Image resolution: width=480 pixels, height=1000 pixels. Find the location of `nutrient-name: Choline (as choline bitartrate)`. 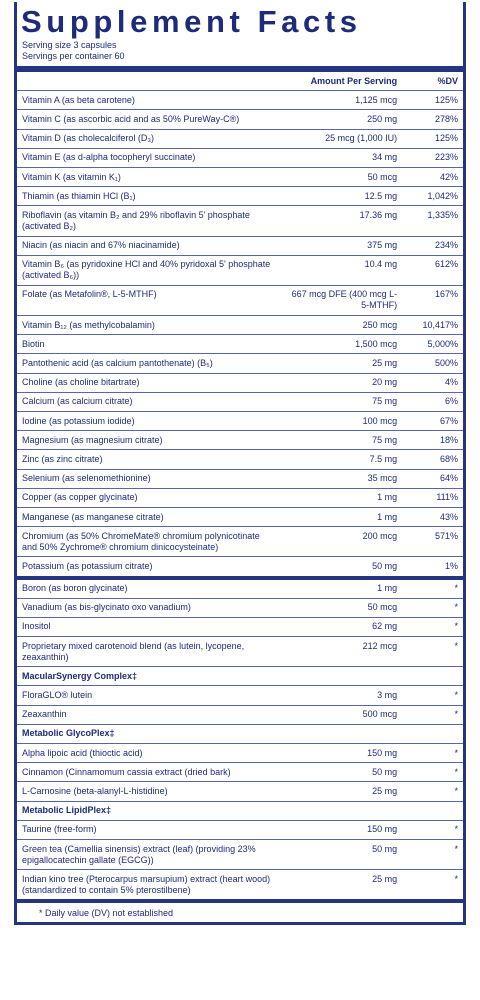

nutrient-name: Choline (as choline bitartrate) is located at coordinates (149, 383).